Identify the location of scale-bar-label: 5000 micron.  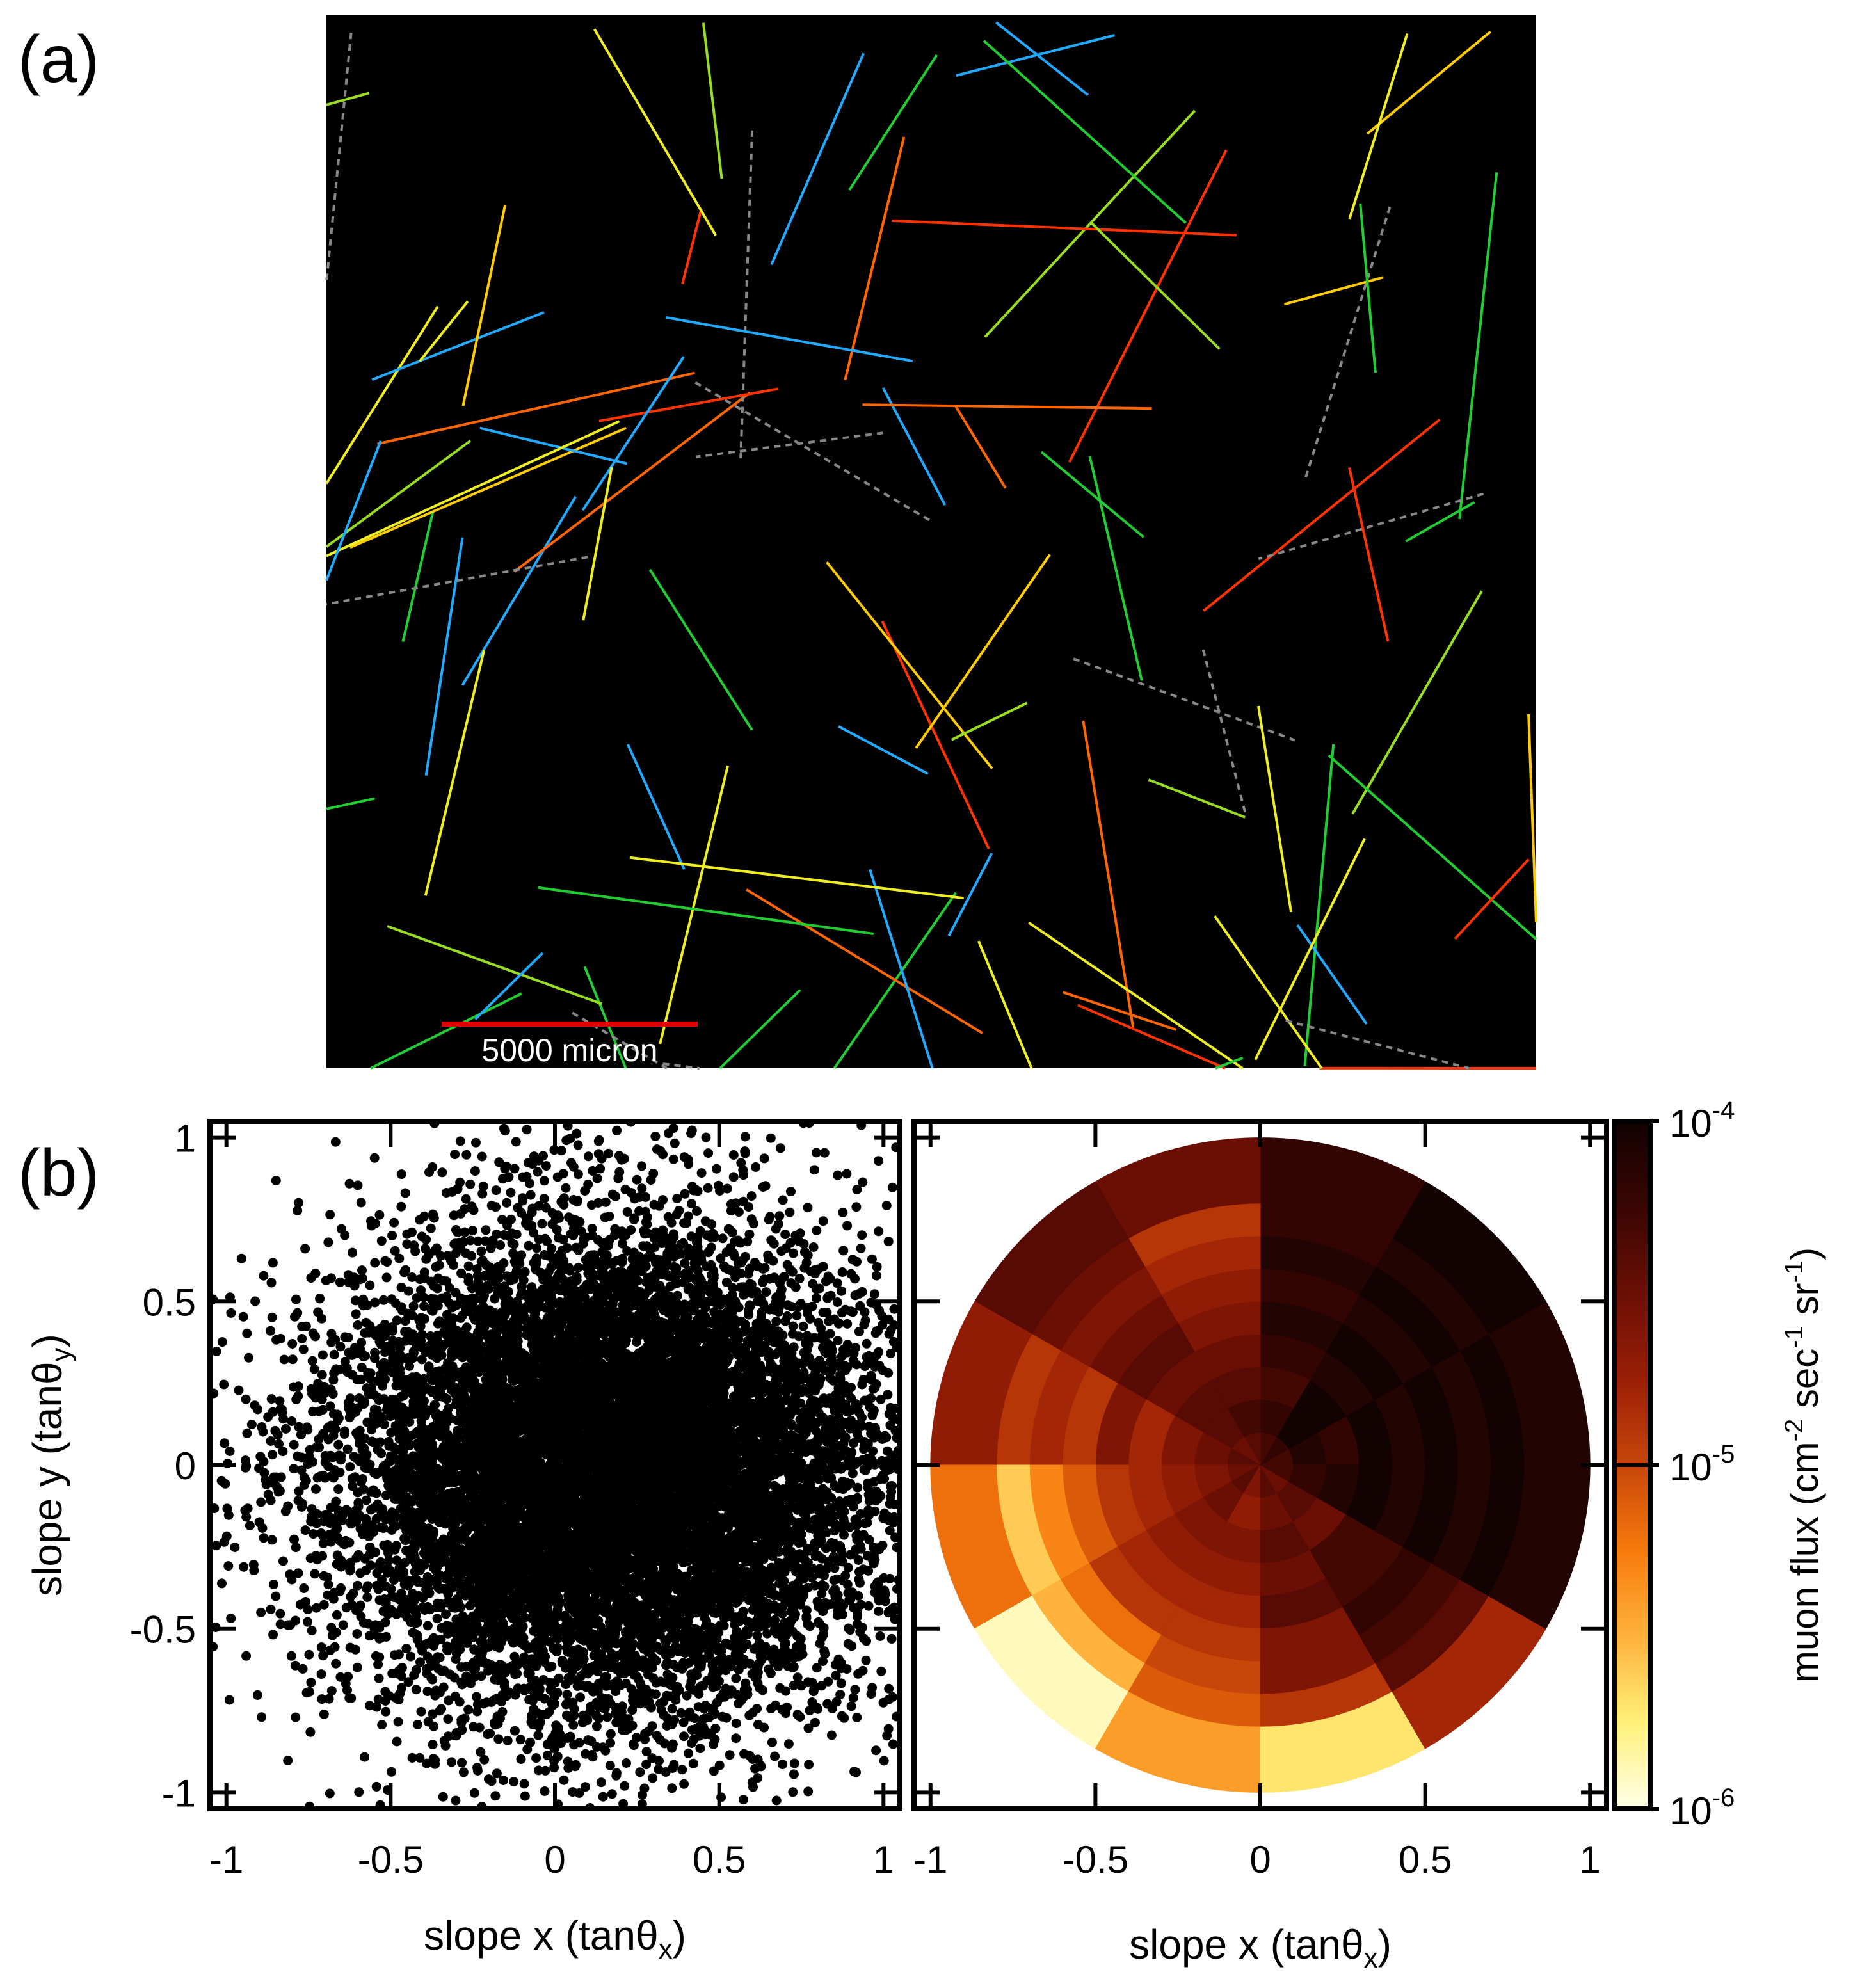
(569, 1050).